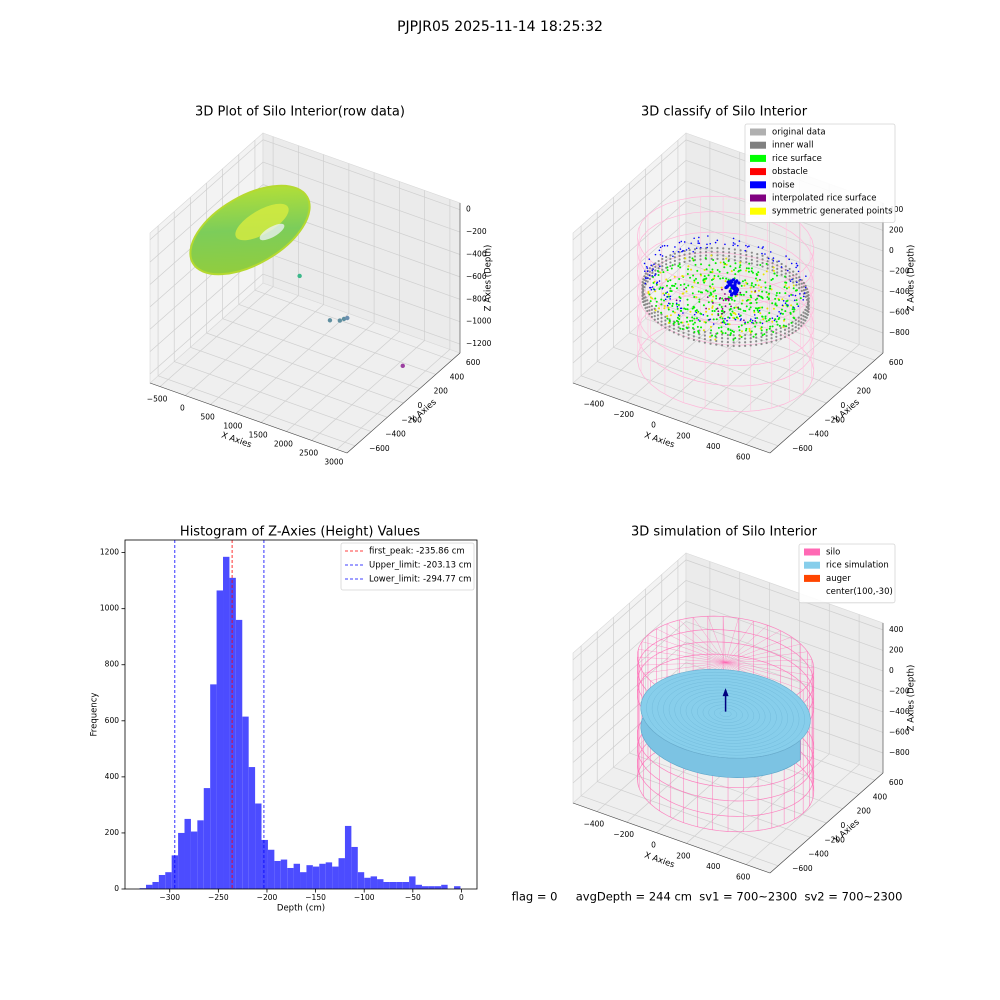 The width and height of the screenshot is (1000, 1000). What do you see at coordinates (899, 690) in the screenshot?
I see `z-tick-label: −200` at bounding box center [899, 690].